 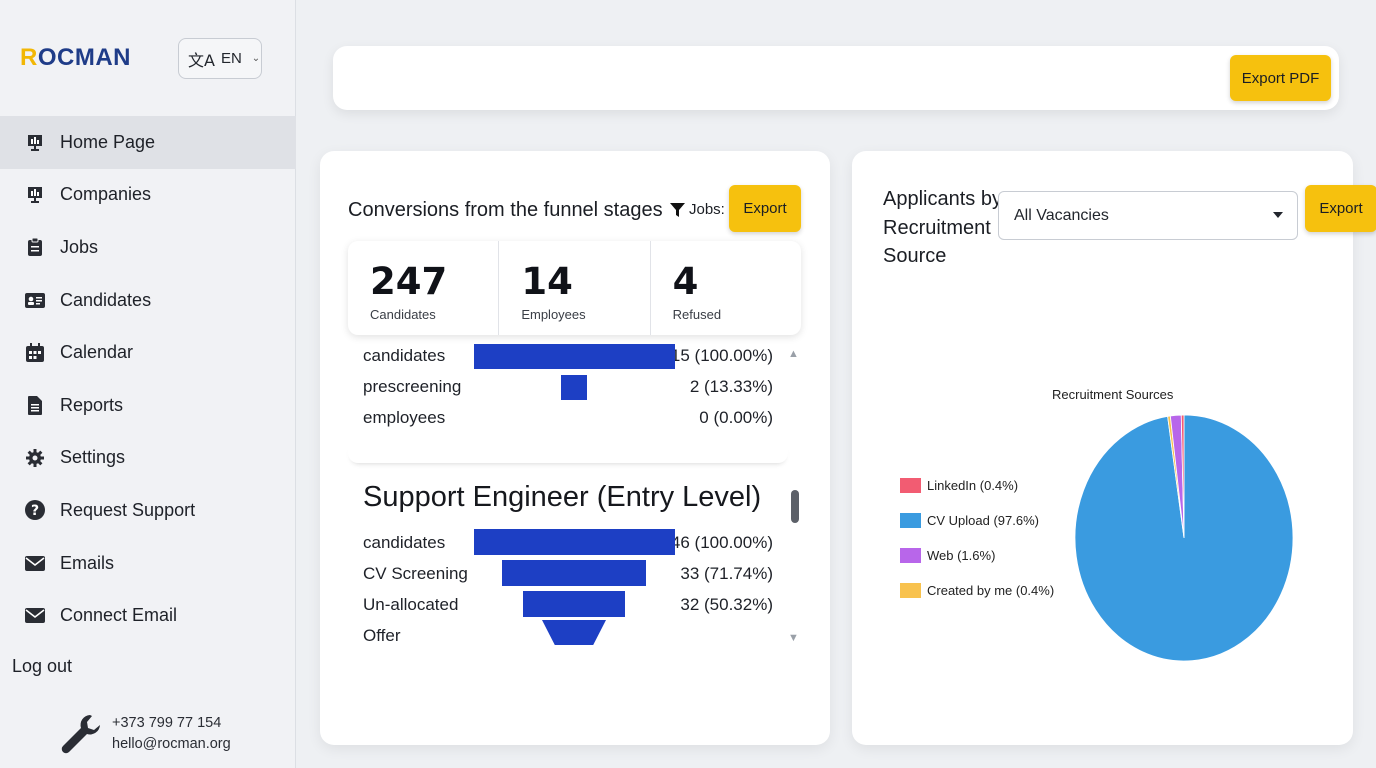 I want to click on support-phone: +373 799 77 154, so click(x=167, y=723).